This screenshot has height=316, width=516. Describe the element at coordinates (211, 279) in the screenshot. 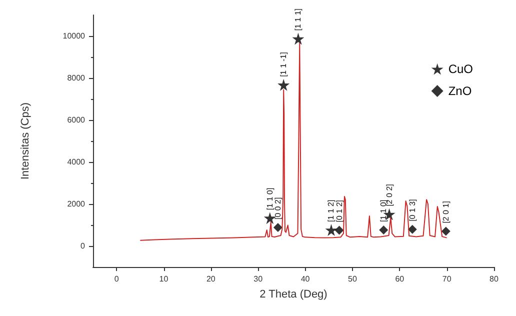

I see `x-tick-label: 20` at that location.